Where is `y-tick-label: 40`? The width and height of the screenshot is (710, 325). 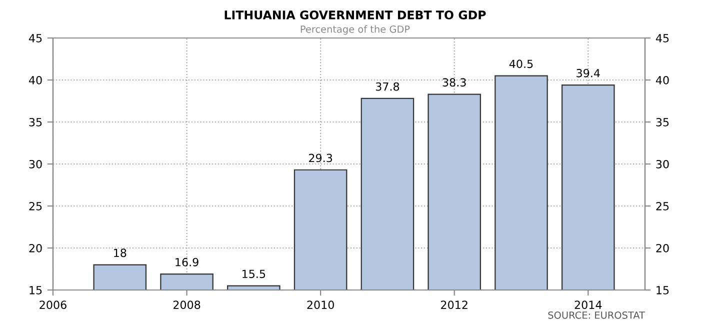
y-tick-label: 40 is located at coordinates (35, 80).